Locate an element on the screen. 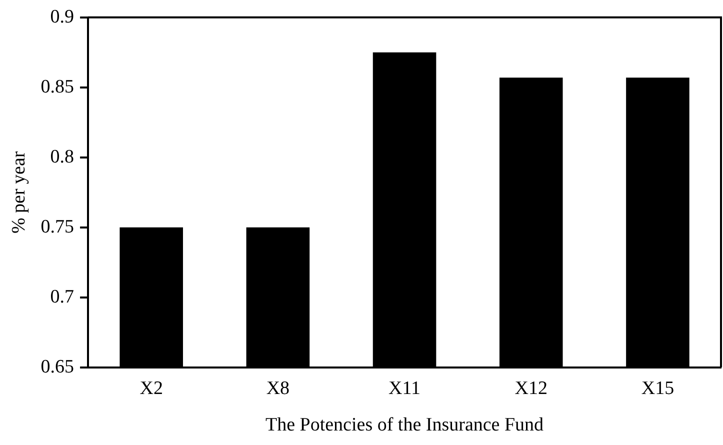 Image resolution: width=723 pixels, height=445 pixels. x-tick-label: X12 is located at coordinates (531, 388).